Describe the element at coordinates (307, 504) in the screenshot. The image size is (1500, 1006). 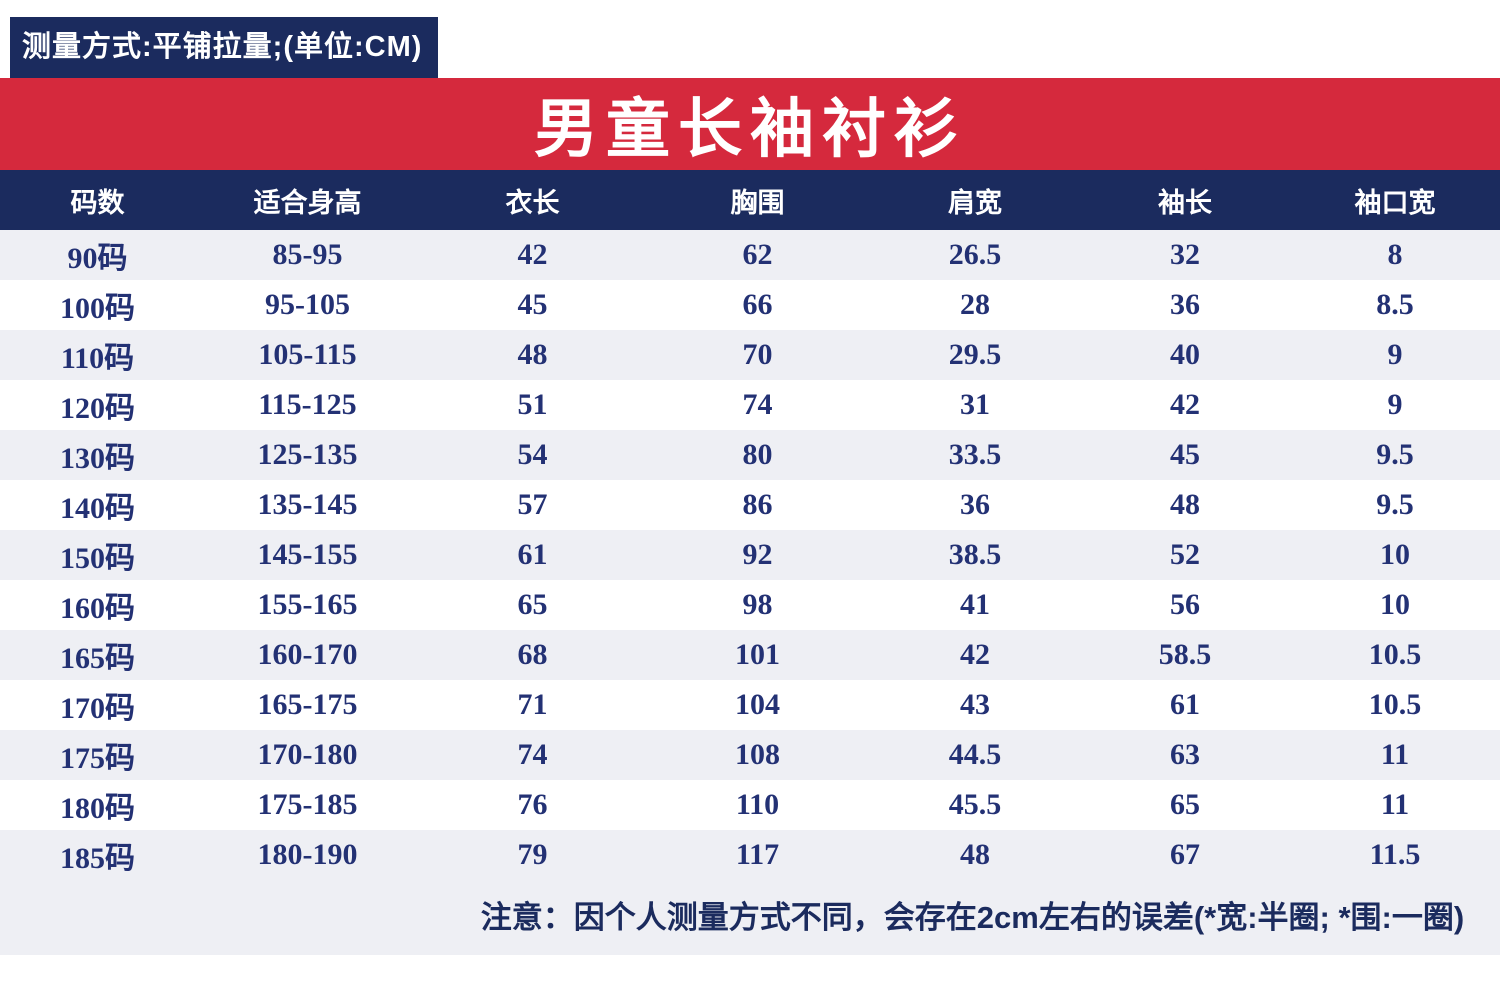
I see `value-cell: 135-145` at that location.